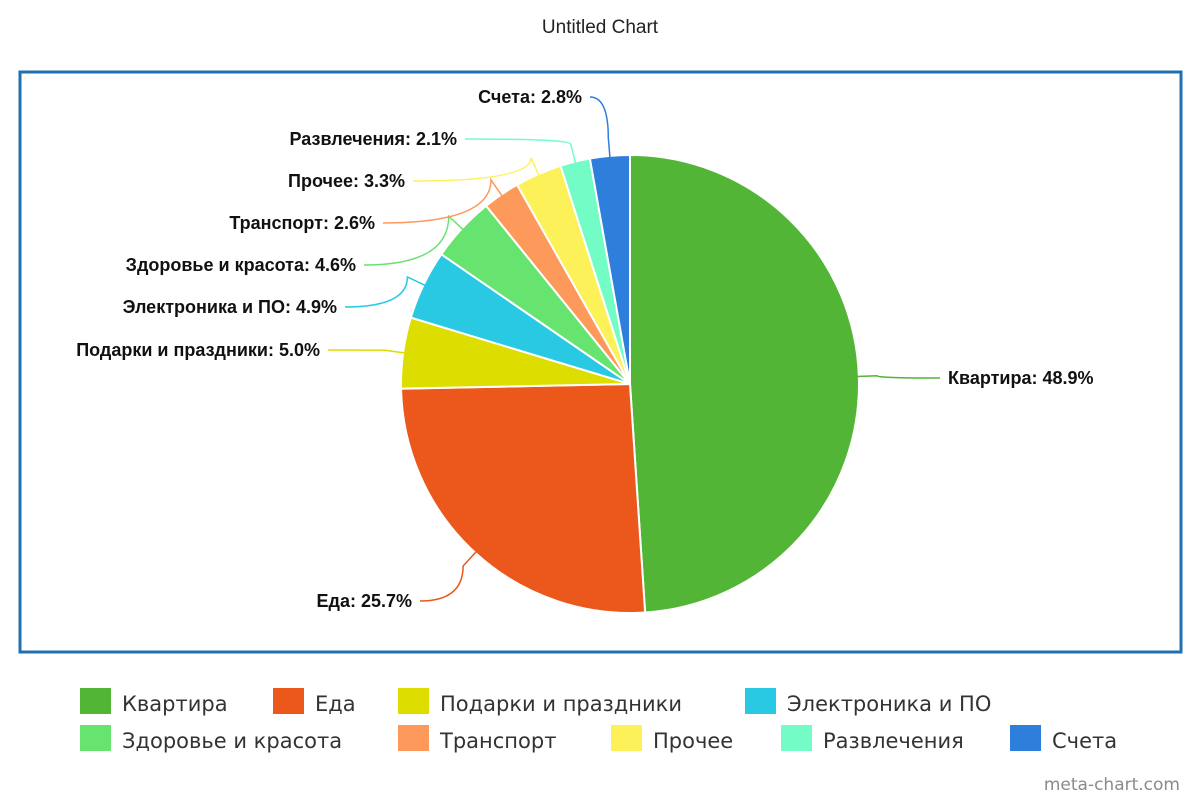 The height and width of the screenshot is (800, 1200). I want to click on slice-label: Развлечения: 2.1%, so click(373, 139).